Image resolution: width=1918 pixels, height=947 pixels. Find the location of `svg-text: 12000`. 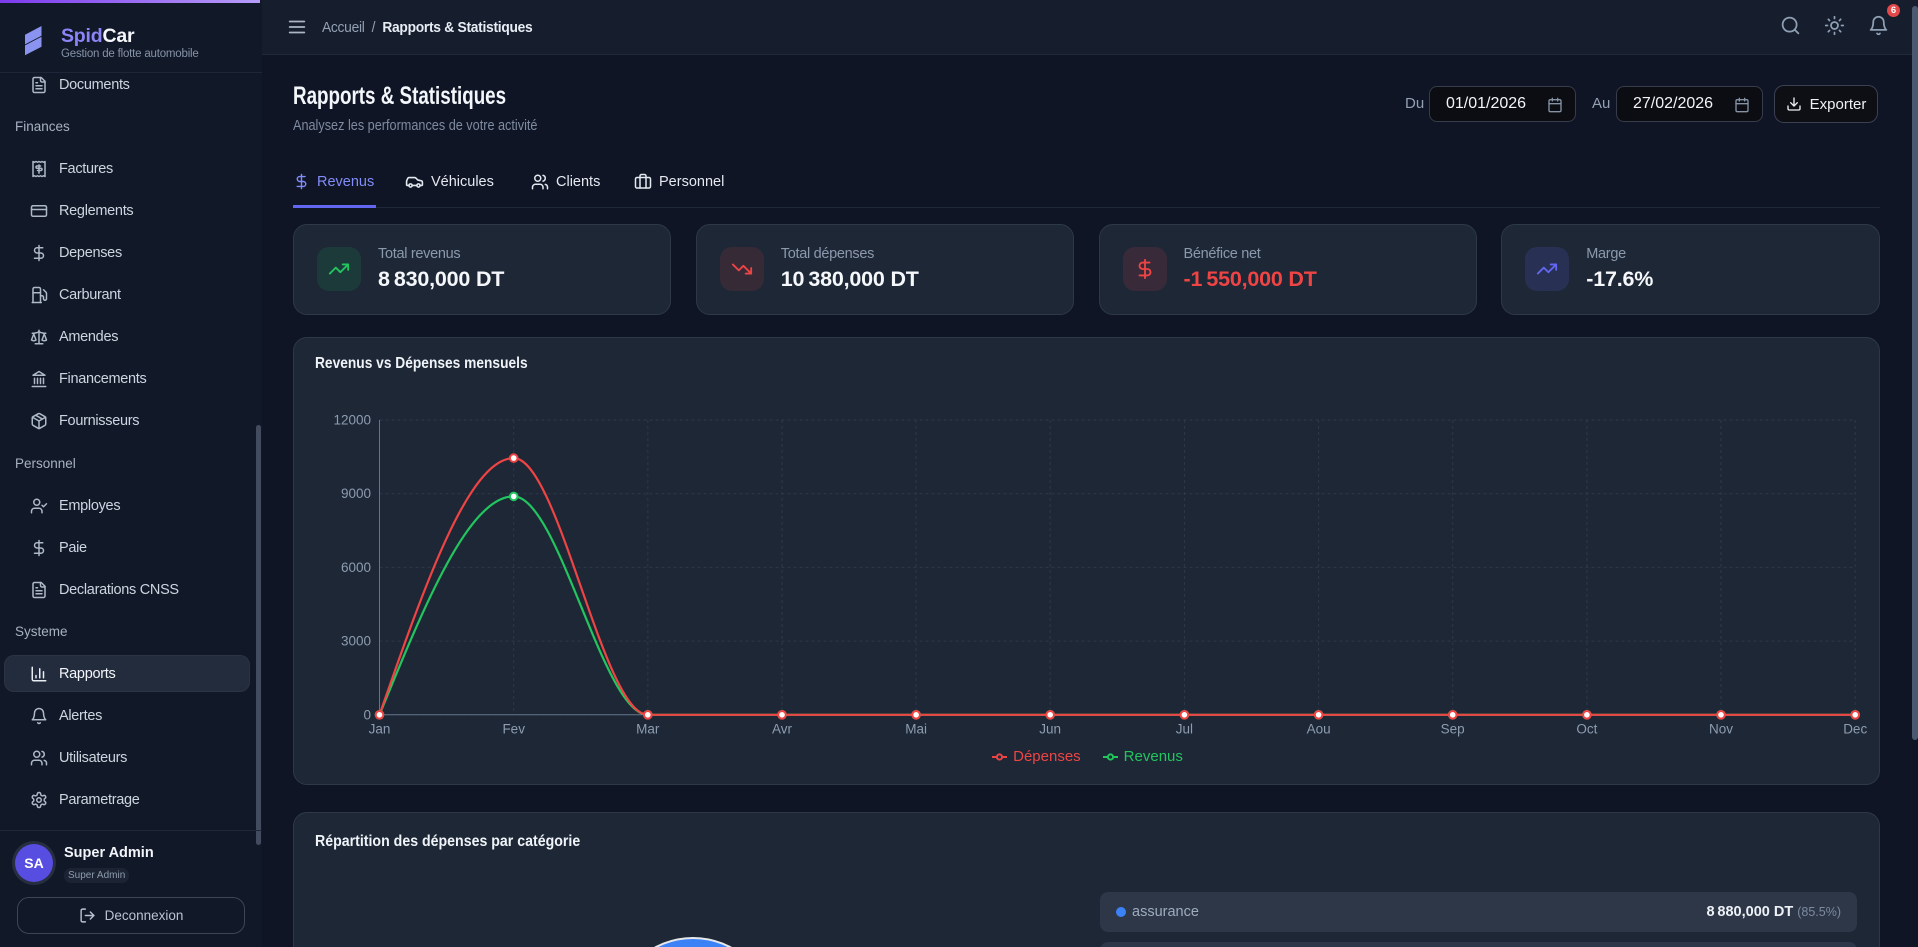

svg-text: 12000 is located at coordinates (352, 420).